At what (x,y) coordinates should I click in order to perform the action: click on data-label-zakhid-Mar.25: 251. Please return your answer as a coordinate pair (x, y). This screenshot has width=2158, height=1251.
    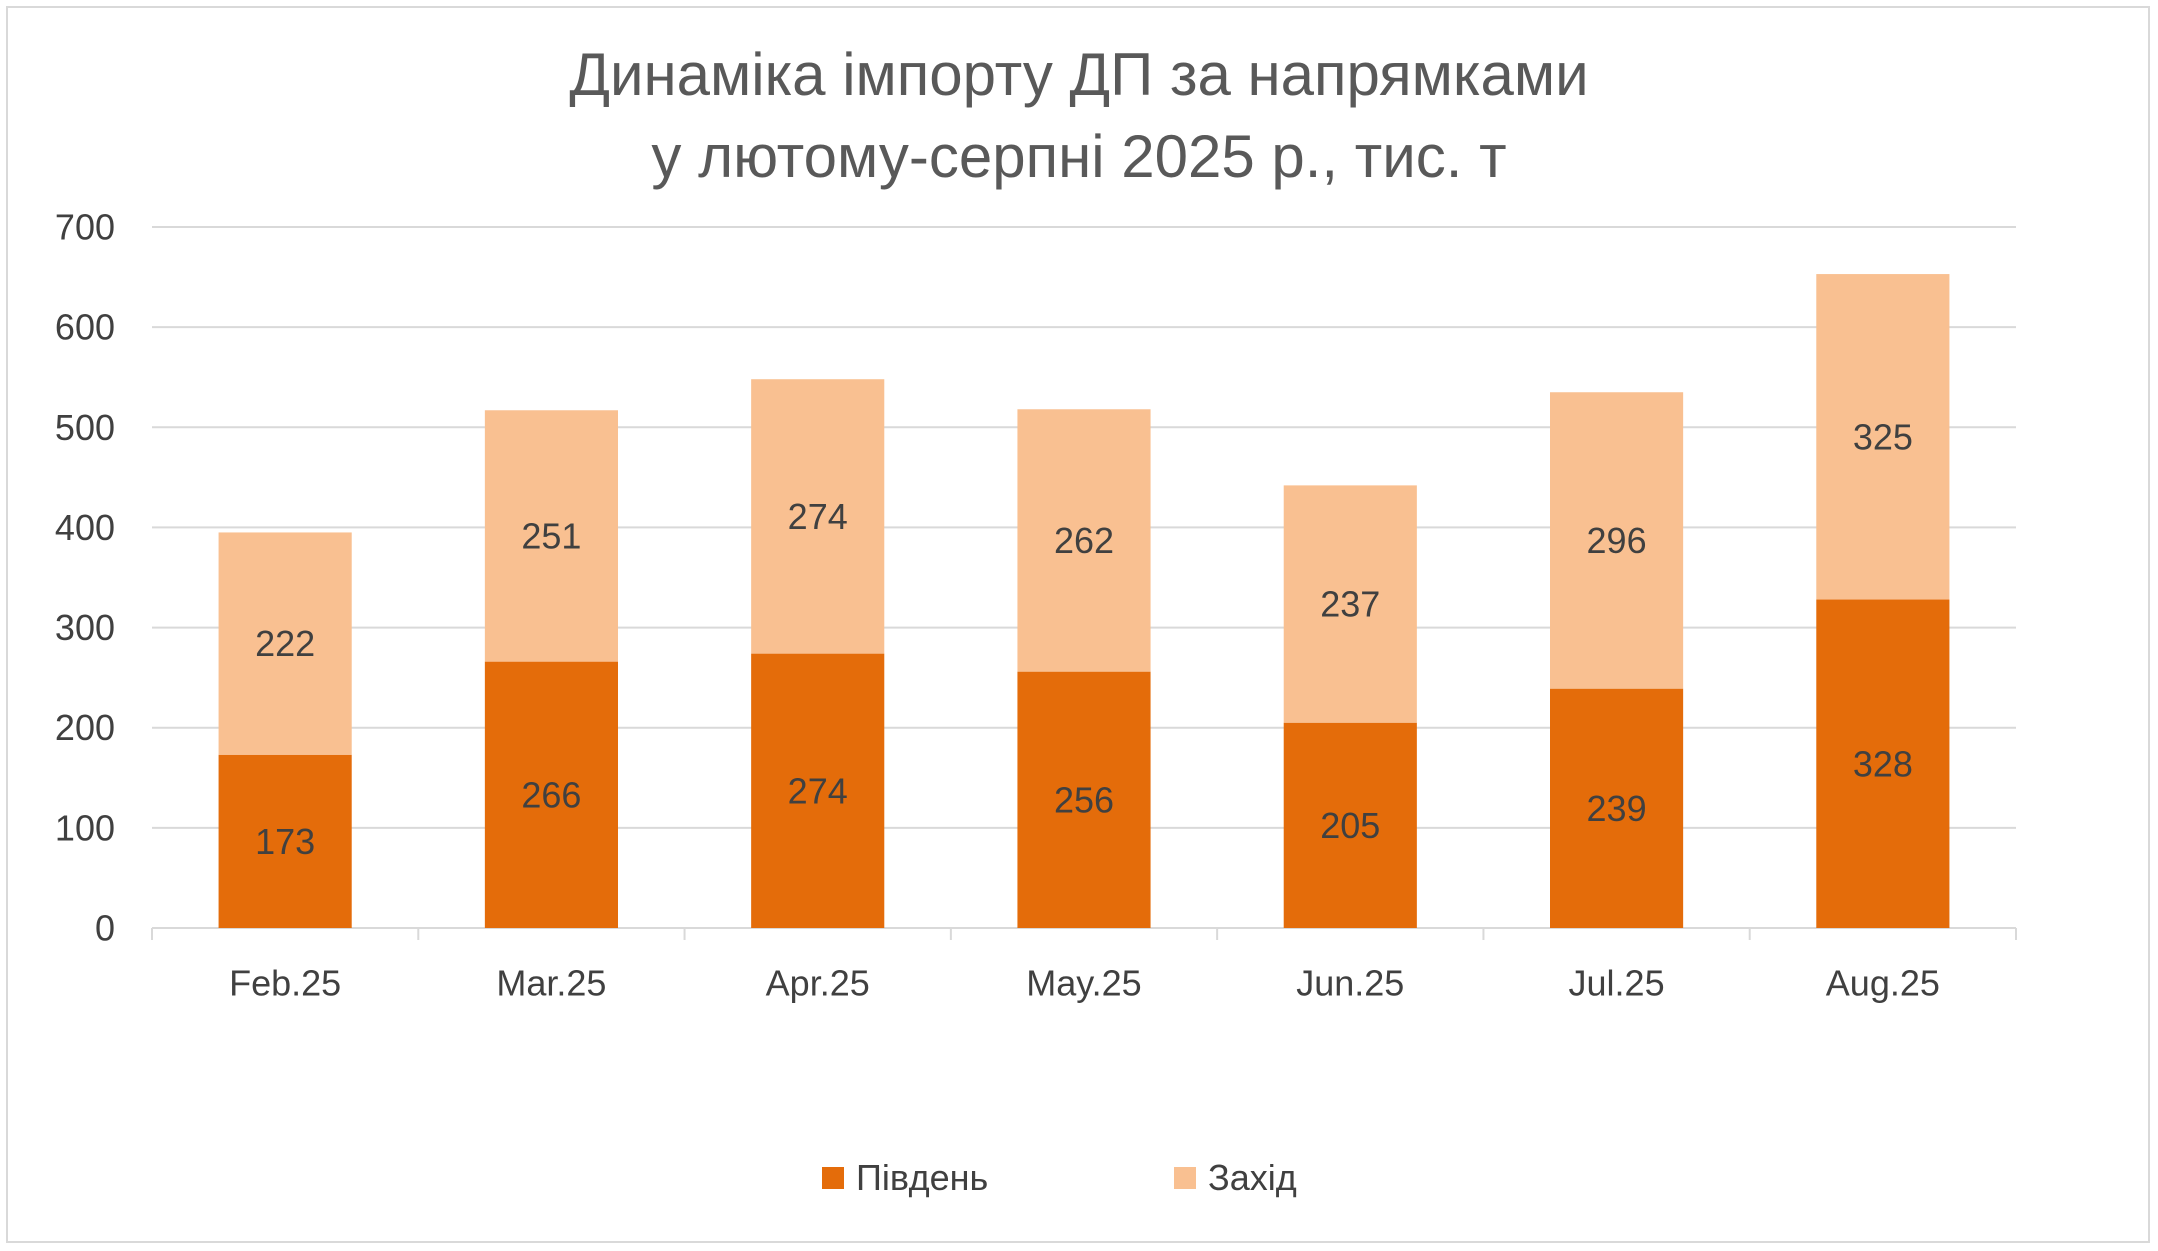
    Looking at the image, I should click on (551, 535).